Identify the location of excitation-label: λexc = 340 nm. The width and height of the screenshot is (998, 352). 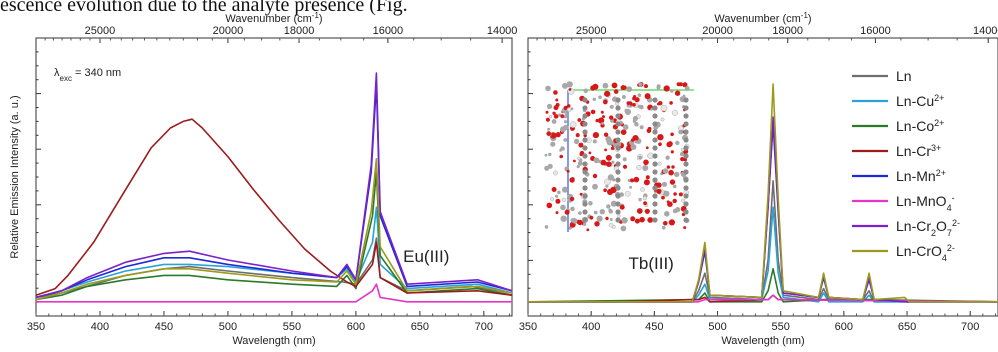
(87, 75).